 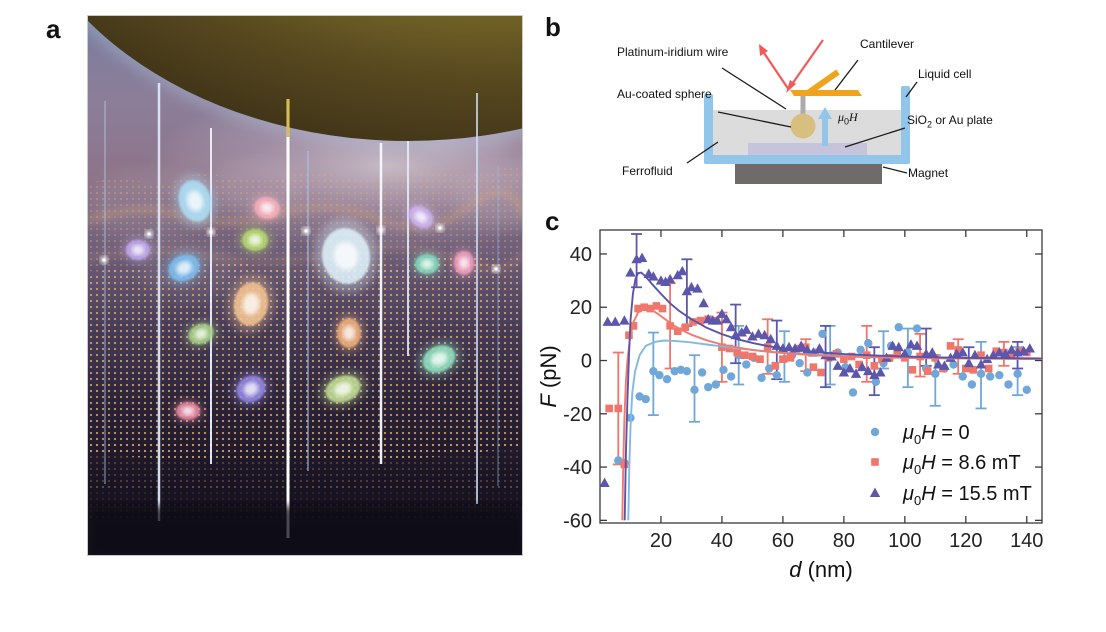 I want to click on svg-text: -60, so click(x=577, y=521).